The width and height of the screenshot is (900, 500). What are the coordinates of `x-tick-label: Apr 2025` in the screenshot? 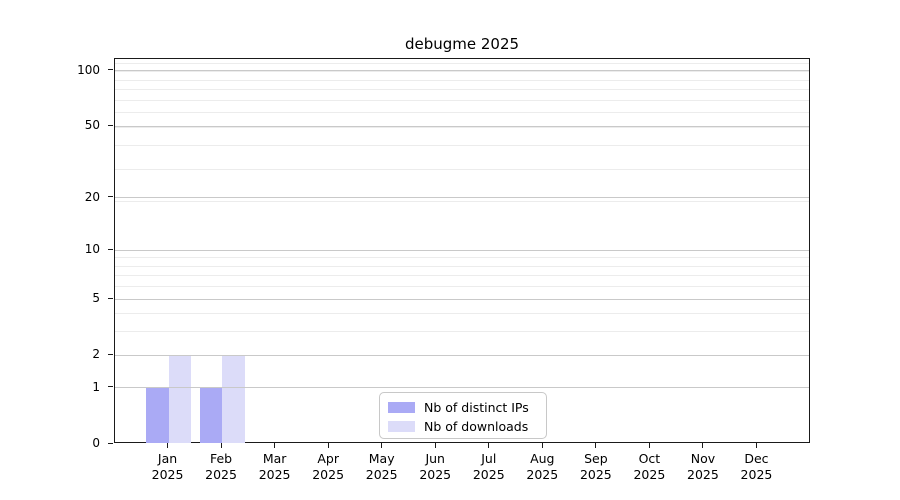 It's located at (328, 467).